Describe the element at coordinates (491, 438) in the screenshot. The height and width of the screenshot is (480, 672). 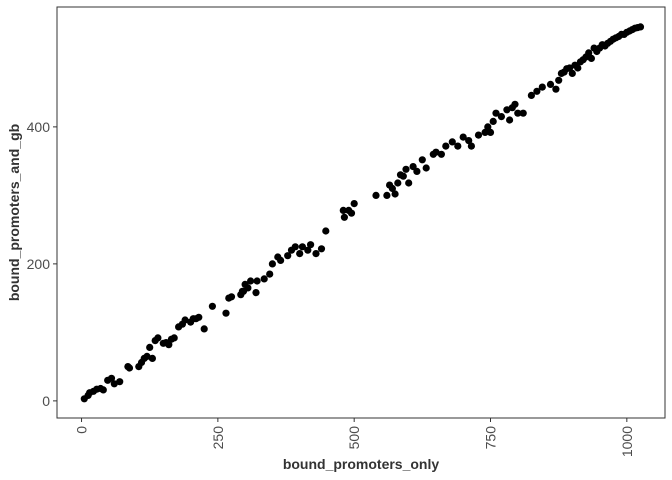
I see `x-tick-label: 750` at that location.